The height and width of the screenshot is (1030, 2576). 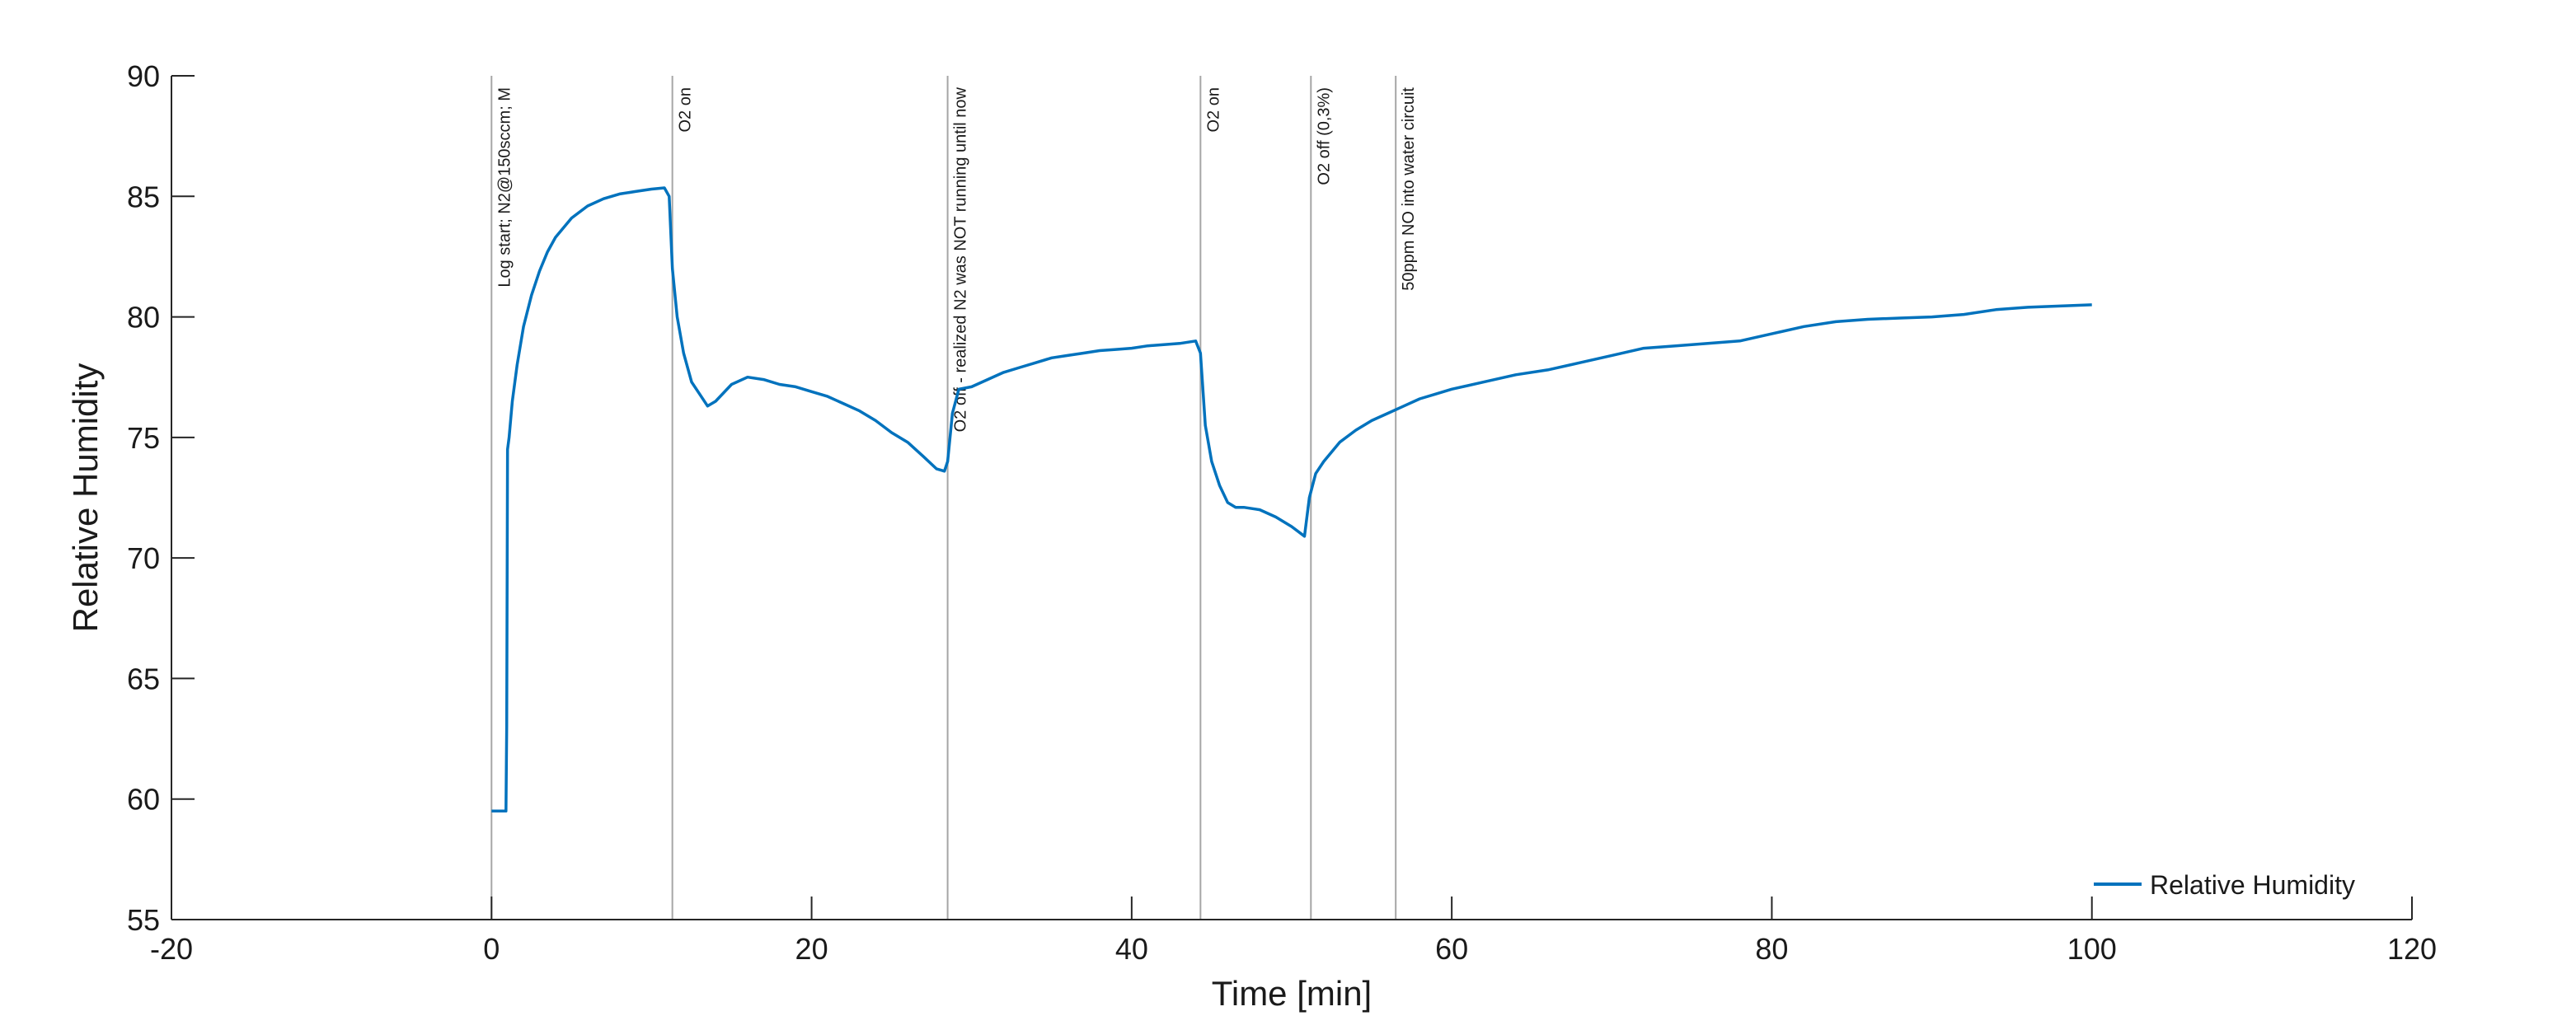 I want to click on y-tick-label: 85, so click(x=144, y=196).